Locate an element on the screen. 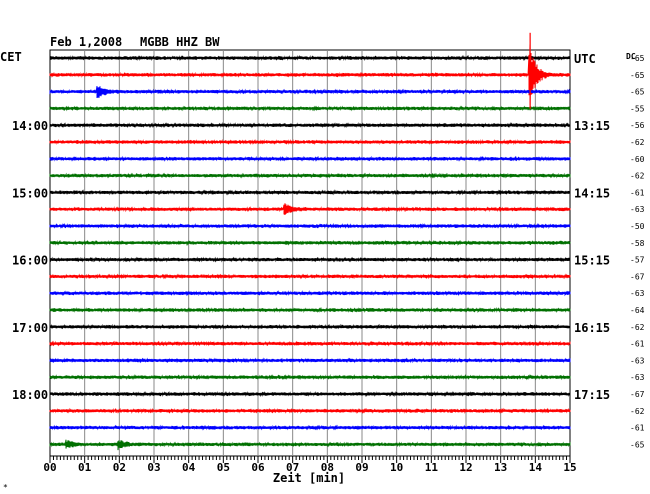 This screenshot has height=494, width=650. cet-hour-label: 15:00 is located at coordinates (30, 193).